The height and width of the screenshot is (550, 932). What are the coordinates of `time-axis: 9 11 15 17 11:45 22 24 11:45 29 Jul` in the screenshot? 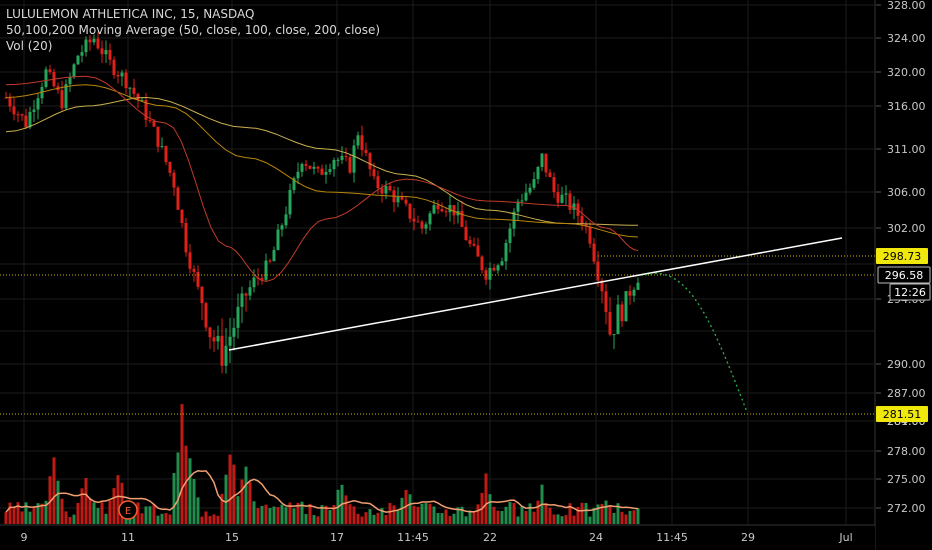 It's located at (437, 538).